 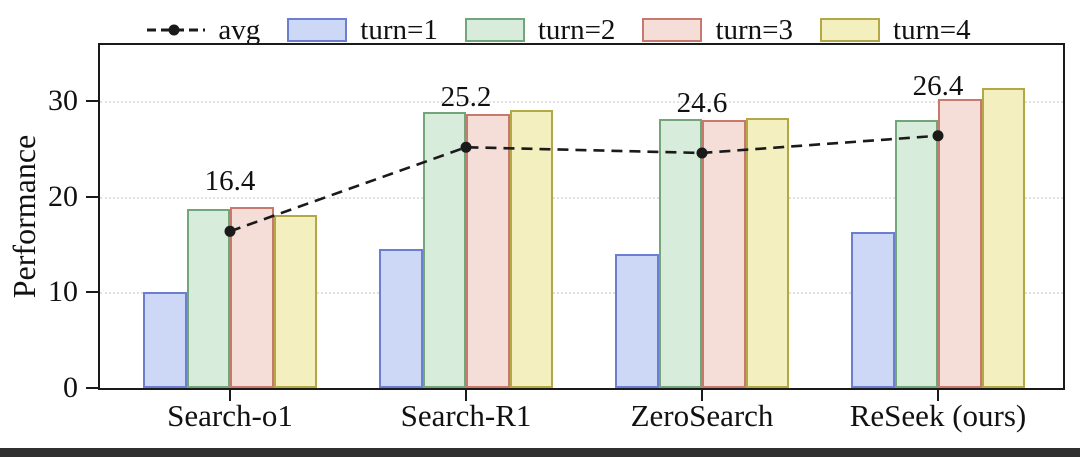 What do you see at coordinates (724, 254) in the screenshot?
I see `bar-turn=3-ZeroSearch` at bounding box center [724, 254].